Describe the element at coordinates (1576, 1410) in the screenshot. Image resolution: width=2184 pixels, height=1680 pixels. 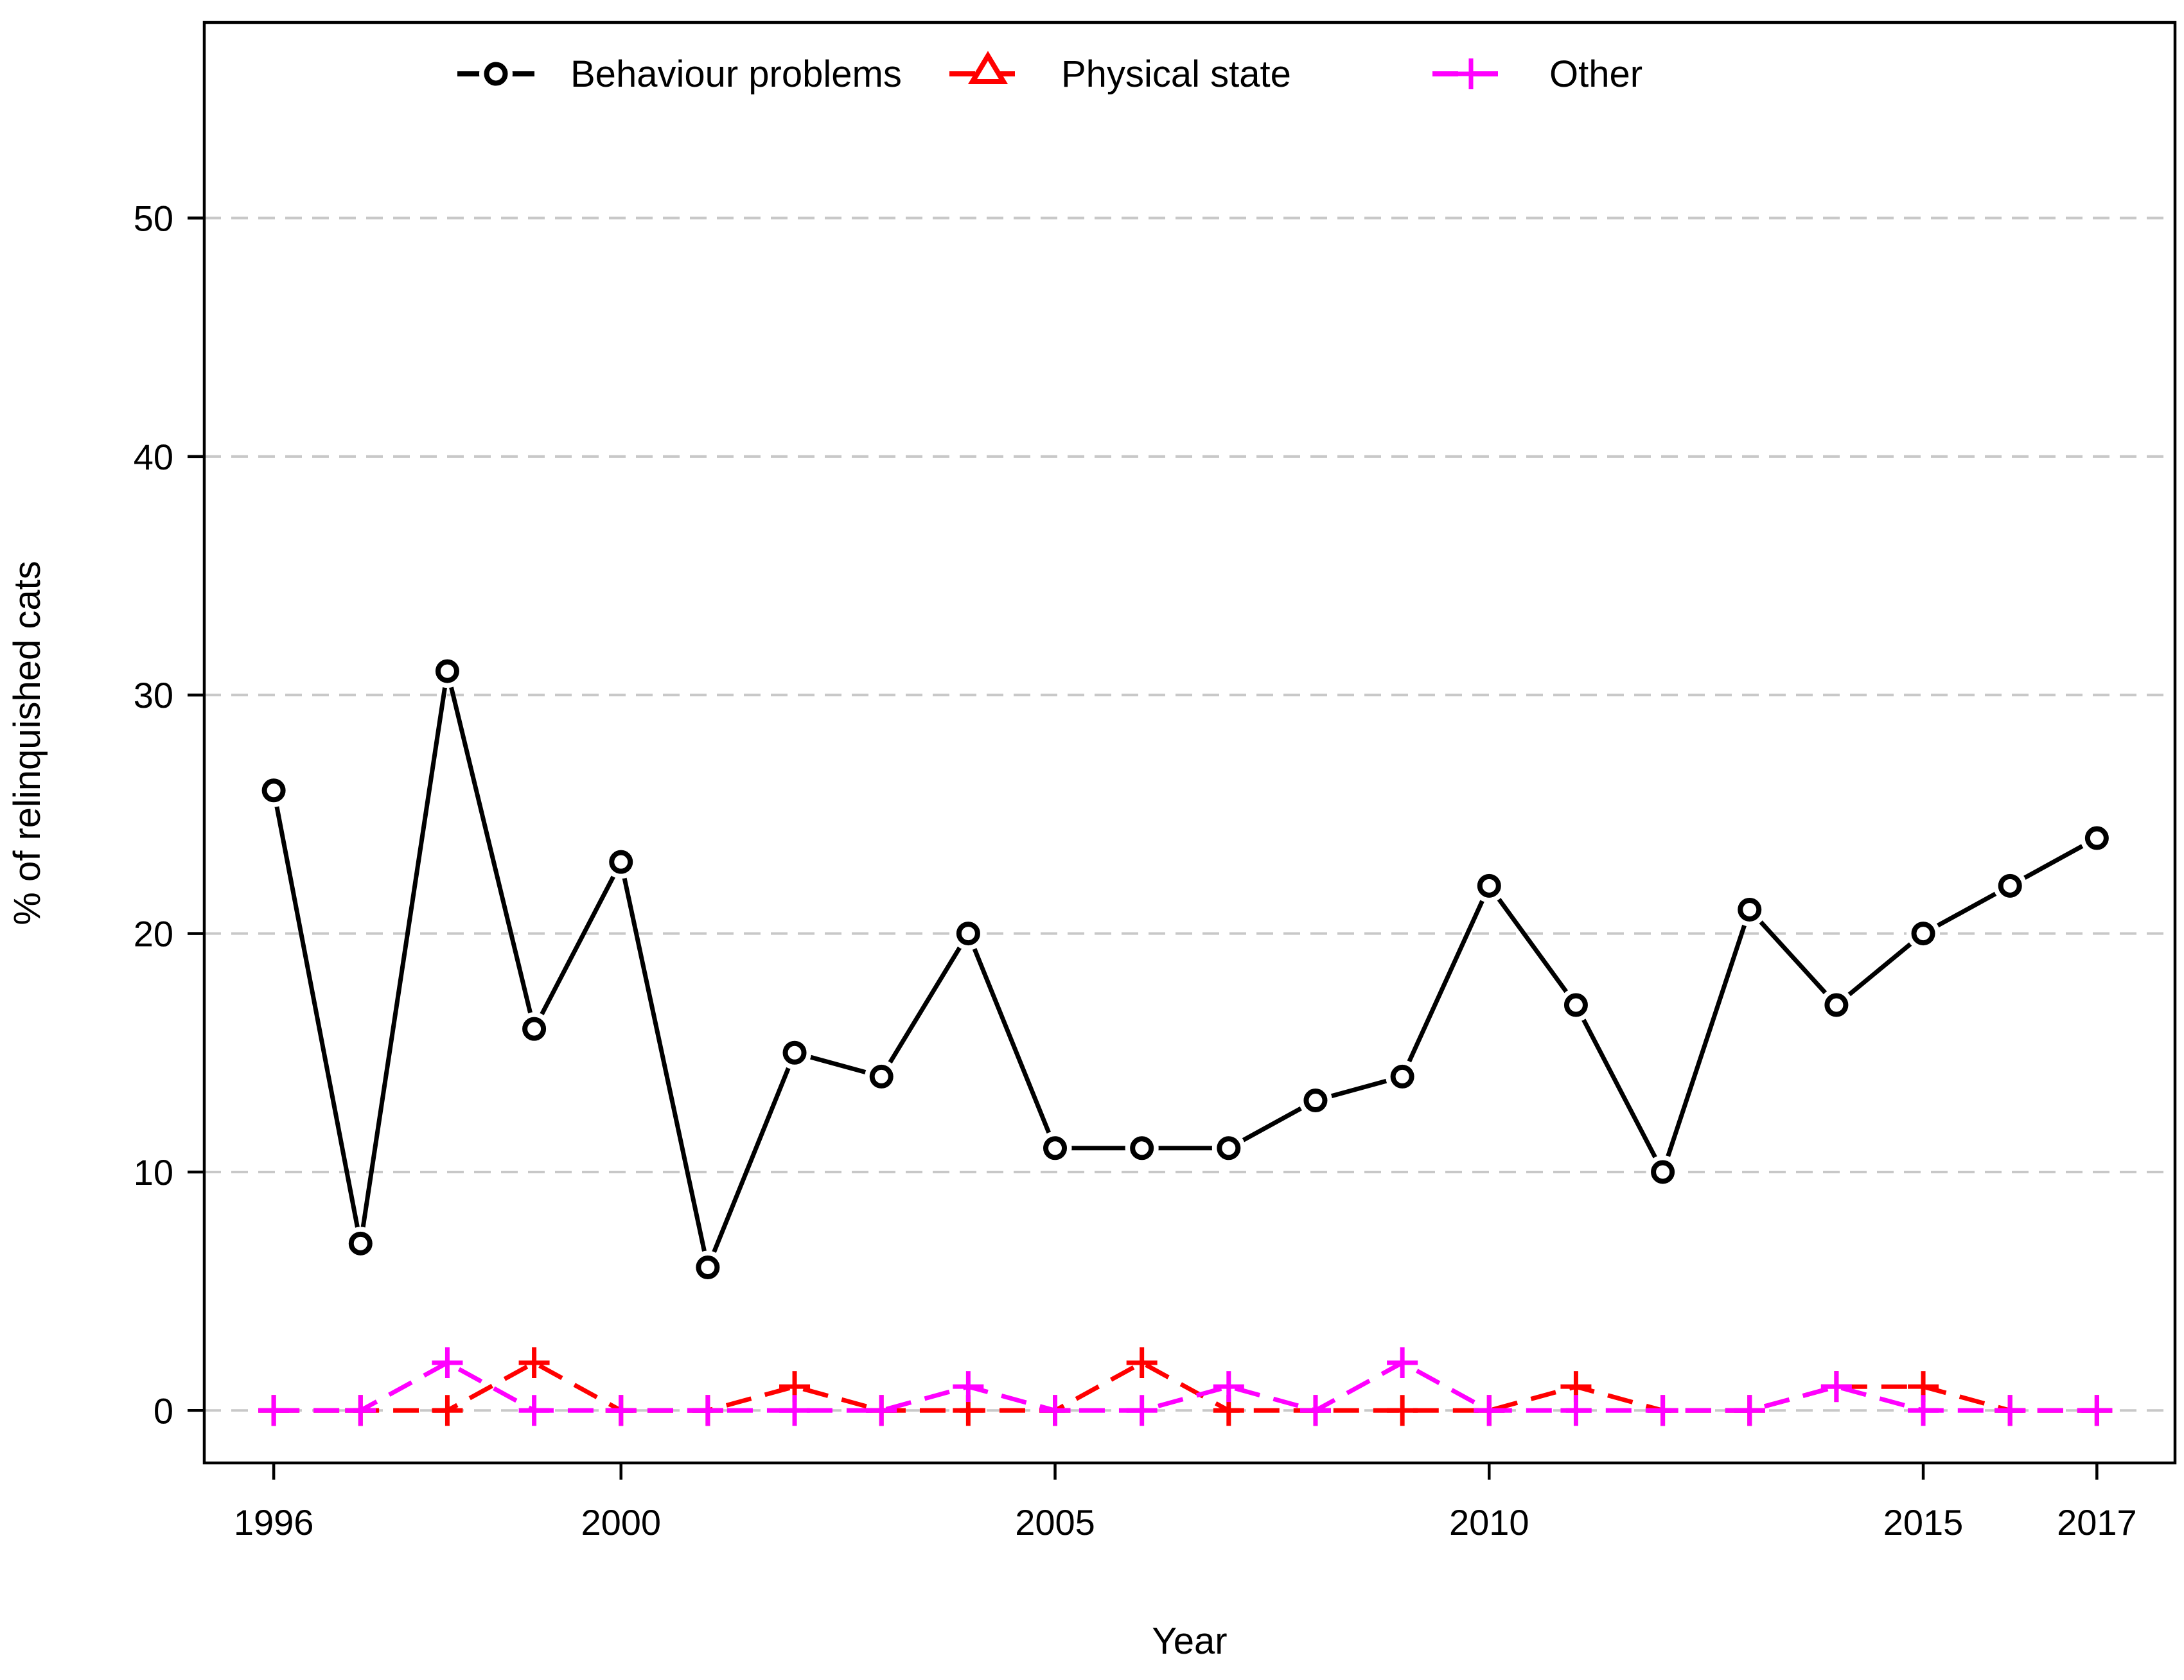
I see `point-other-2011` at that location.